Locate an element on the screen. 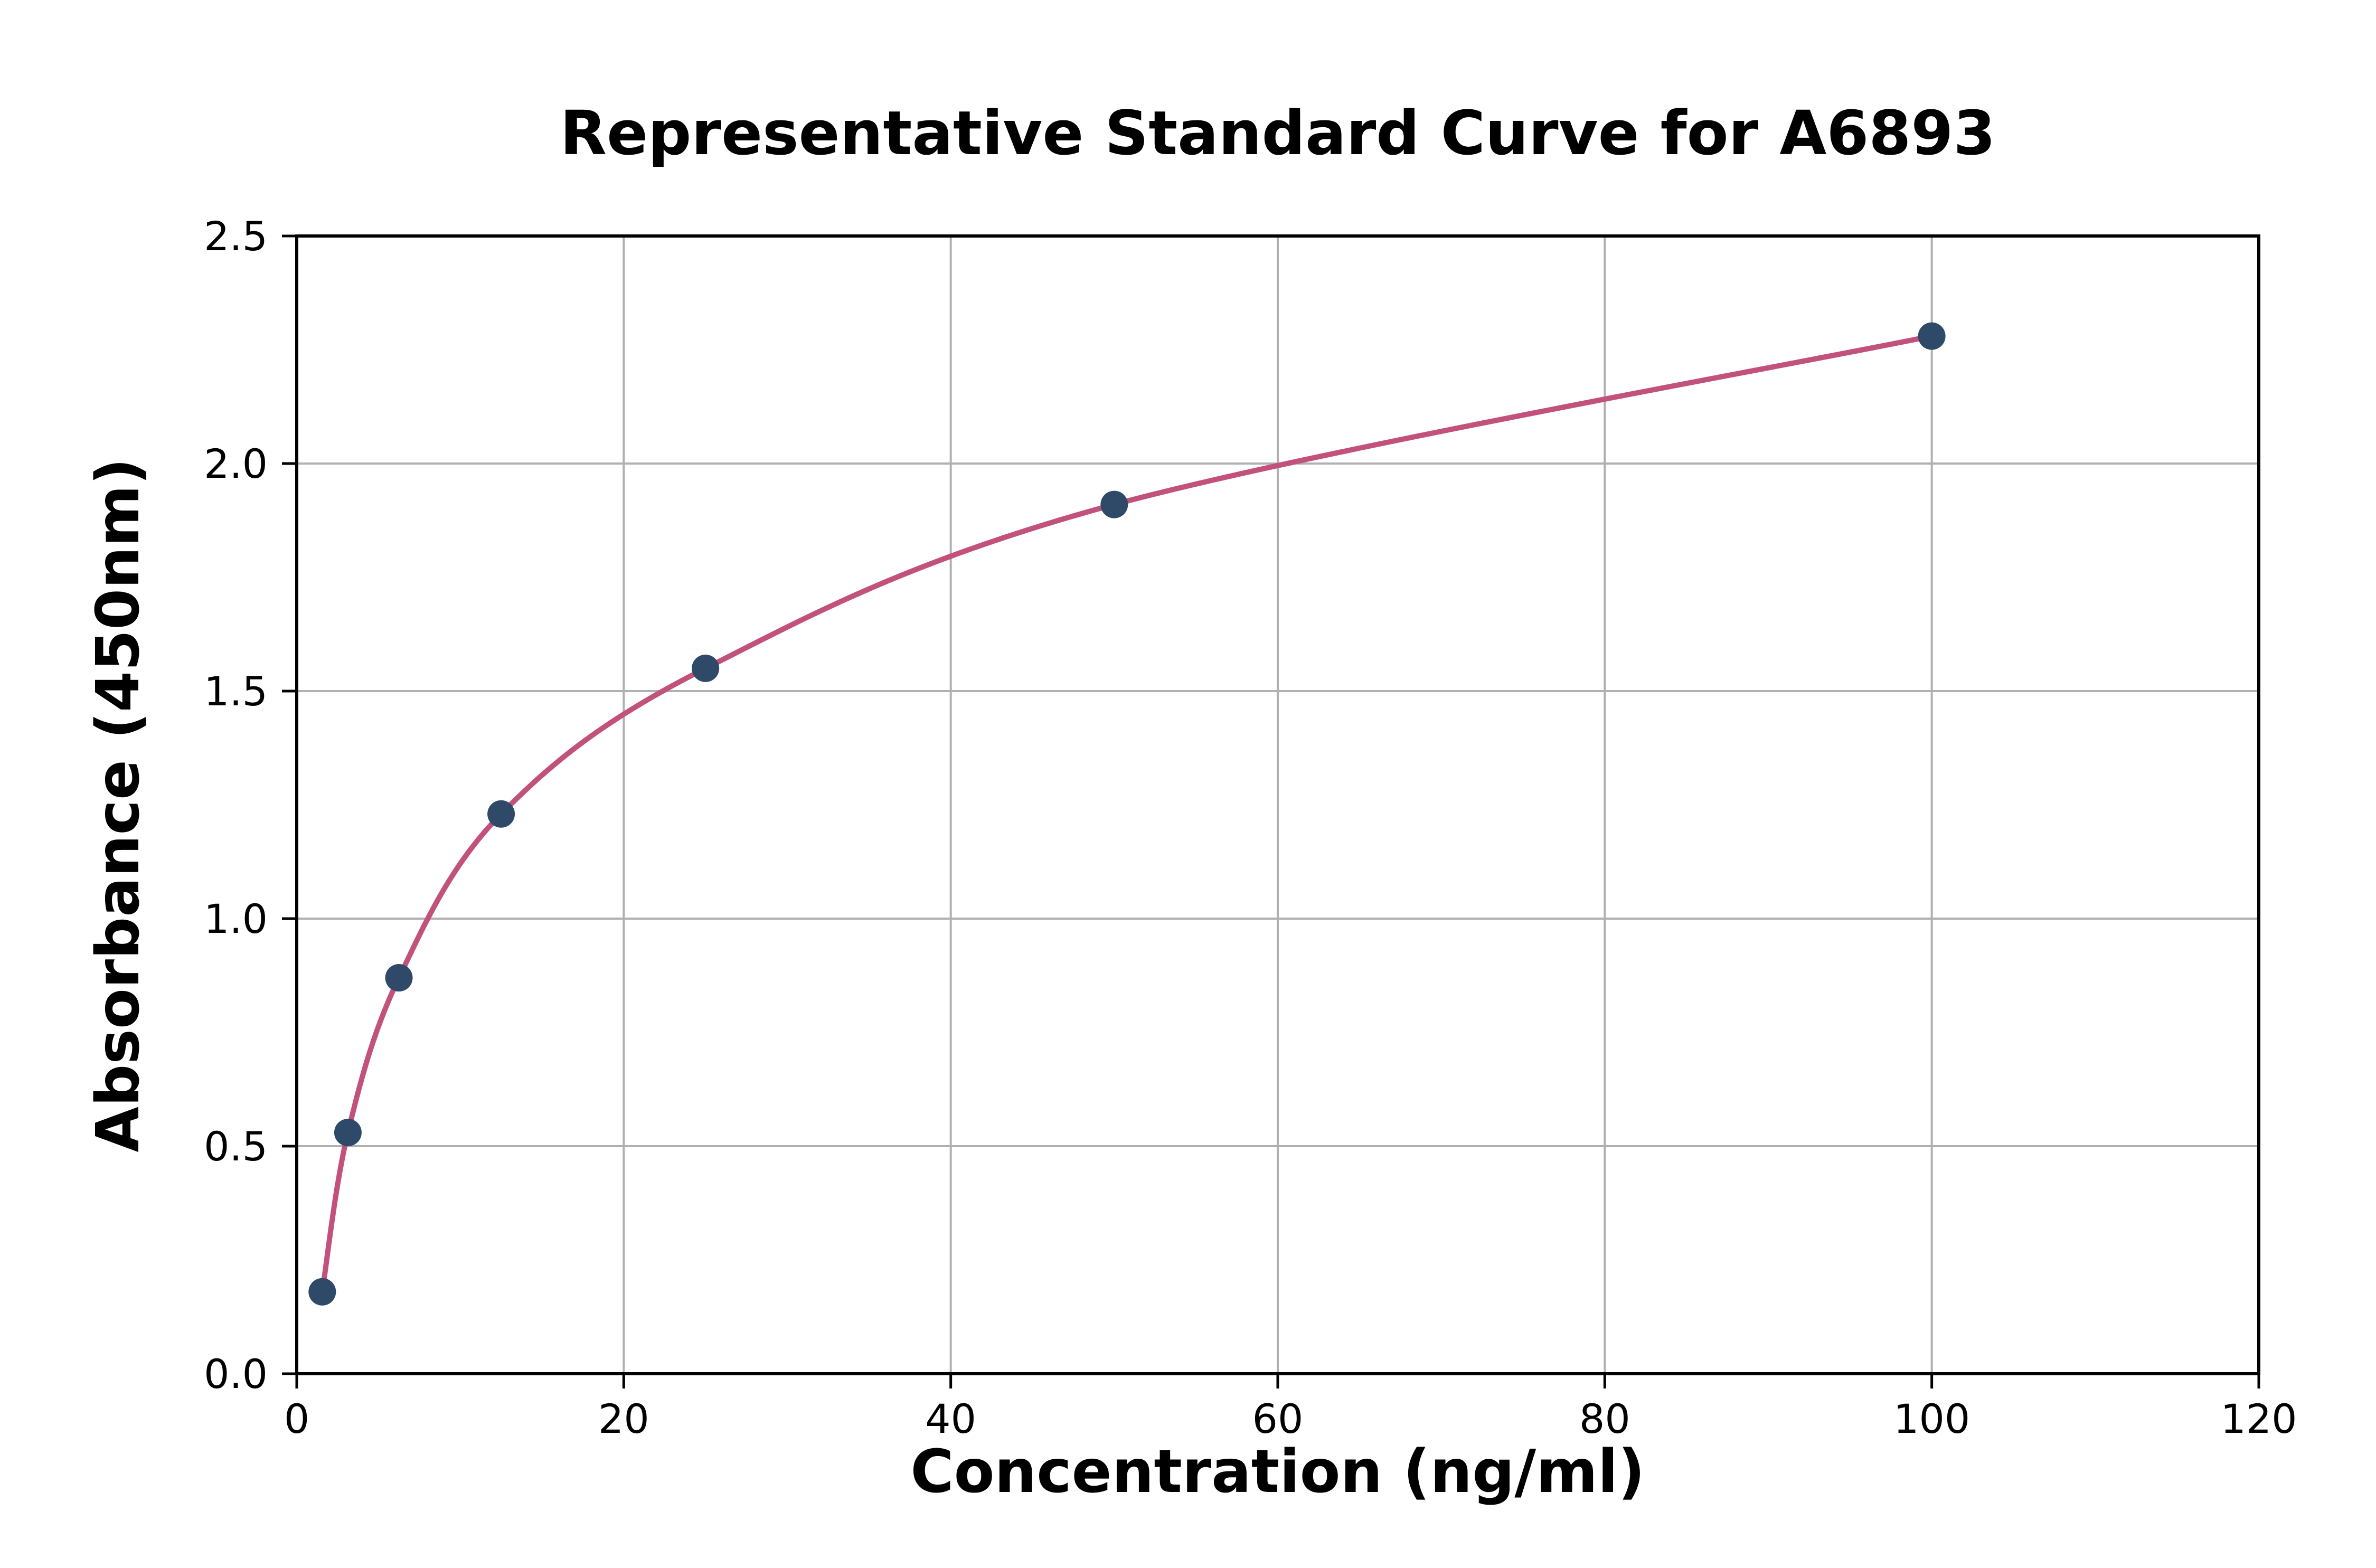 The width and height of the screenshot is (2376, 1568). x-tick-label: 60 is located at coordinates (1278, 1418).